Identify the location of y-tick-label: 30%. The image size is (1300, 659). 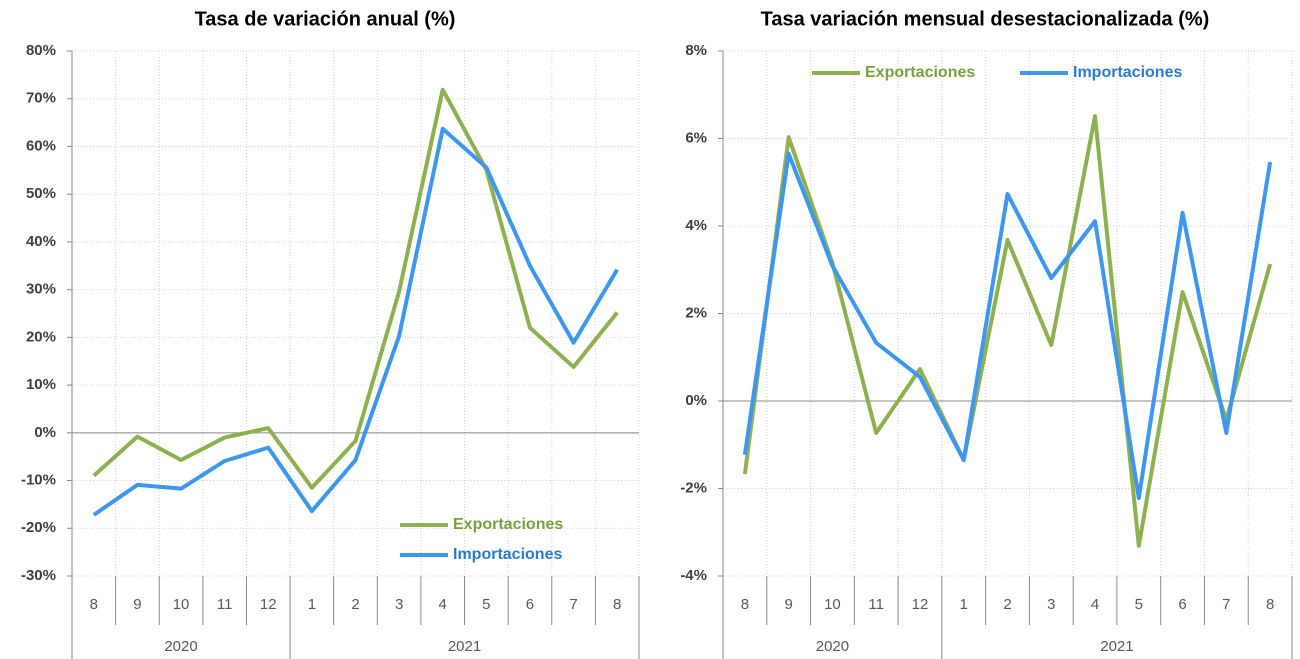
(41, 289).